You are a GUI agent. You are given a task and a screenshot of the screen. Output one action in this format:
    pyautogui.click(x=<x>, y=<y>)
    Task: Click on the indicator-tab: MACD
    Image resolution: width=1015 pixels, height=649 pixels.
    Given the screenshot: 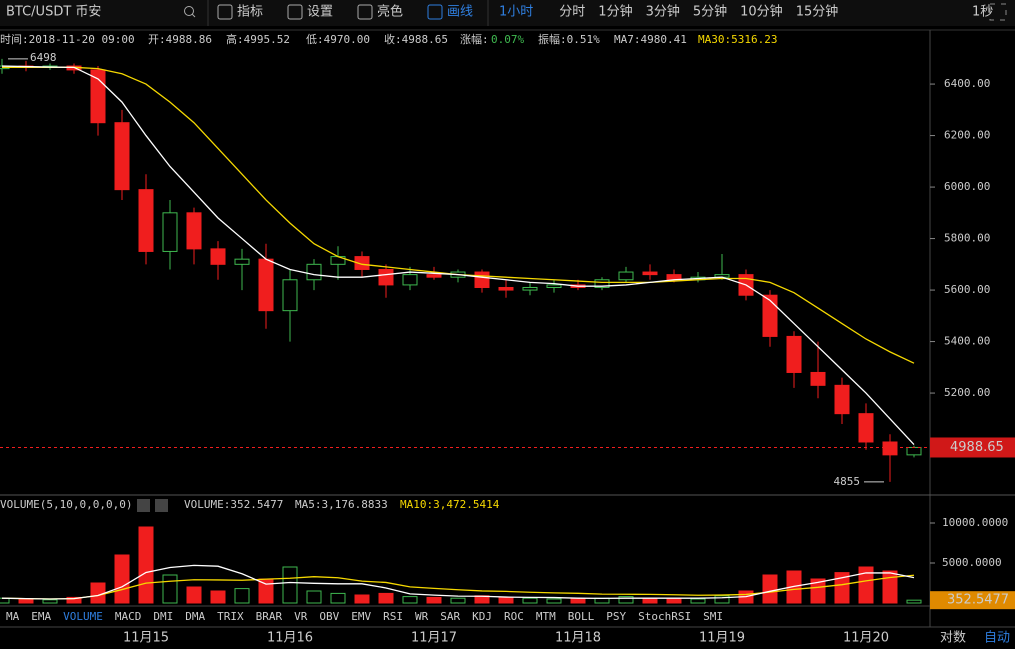 What is the action you would take?
    pyautogui.click(x=128, y=616)
    